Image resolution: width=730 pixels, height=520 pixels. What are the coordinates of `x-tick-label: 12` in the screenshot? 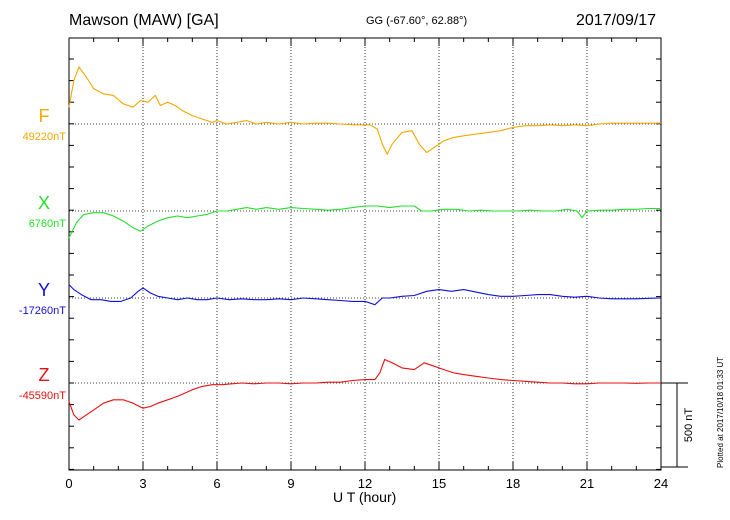 It's located at (365, 483).